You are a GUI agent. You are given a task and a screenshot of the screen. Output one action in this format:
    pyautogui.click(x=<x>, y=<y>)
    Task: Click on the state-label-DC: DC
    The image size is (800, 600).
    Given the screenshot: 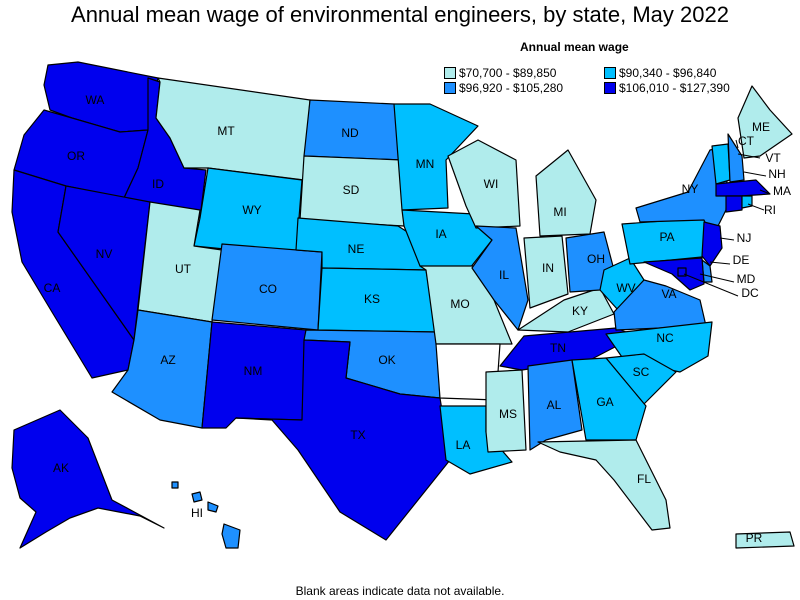 What is the action you would take?
    pyautogui.click(x=750, y=293)
    